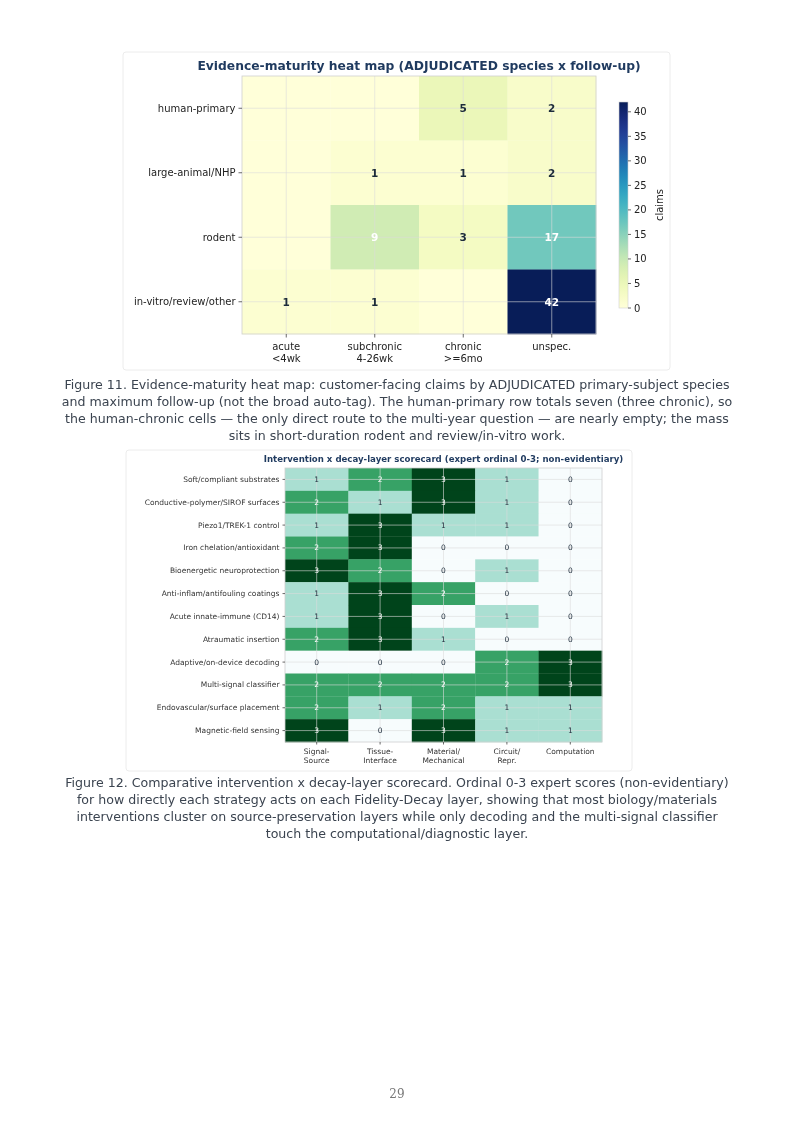  Describe the element at coordinates (397, 1094) in the screenshot. I see `text: 29` at that location.